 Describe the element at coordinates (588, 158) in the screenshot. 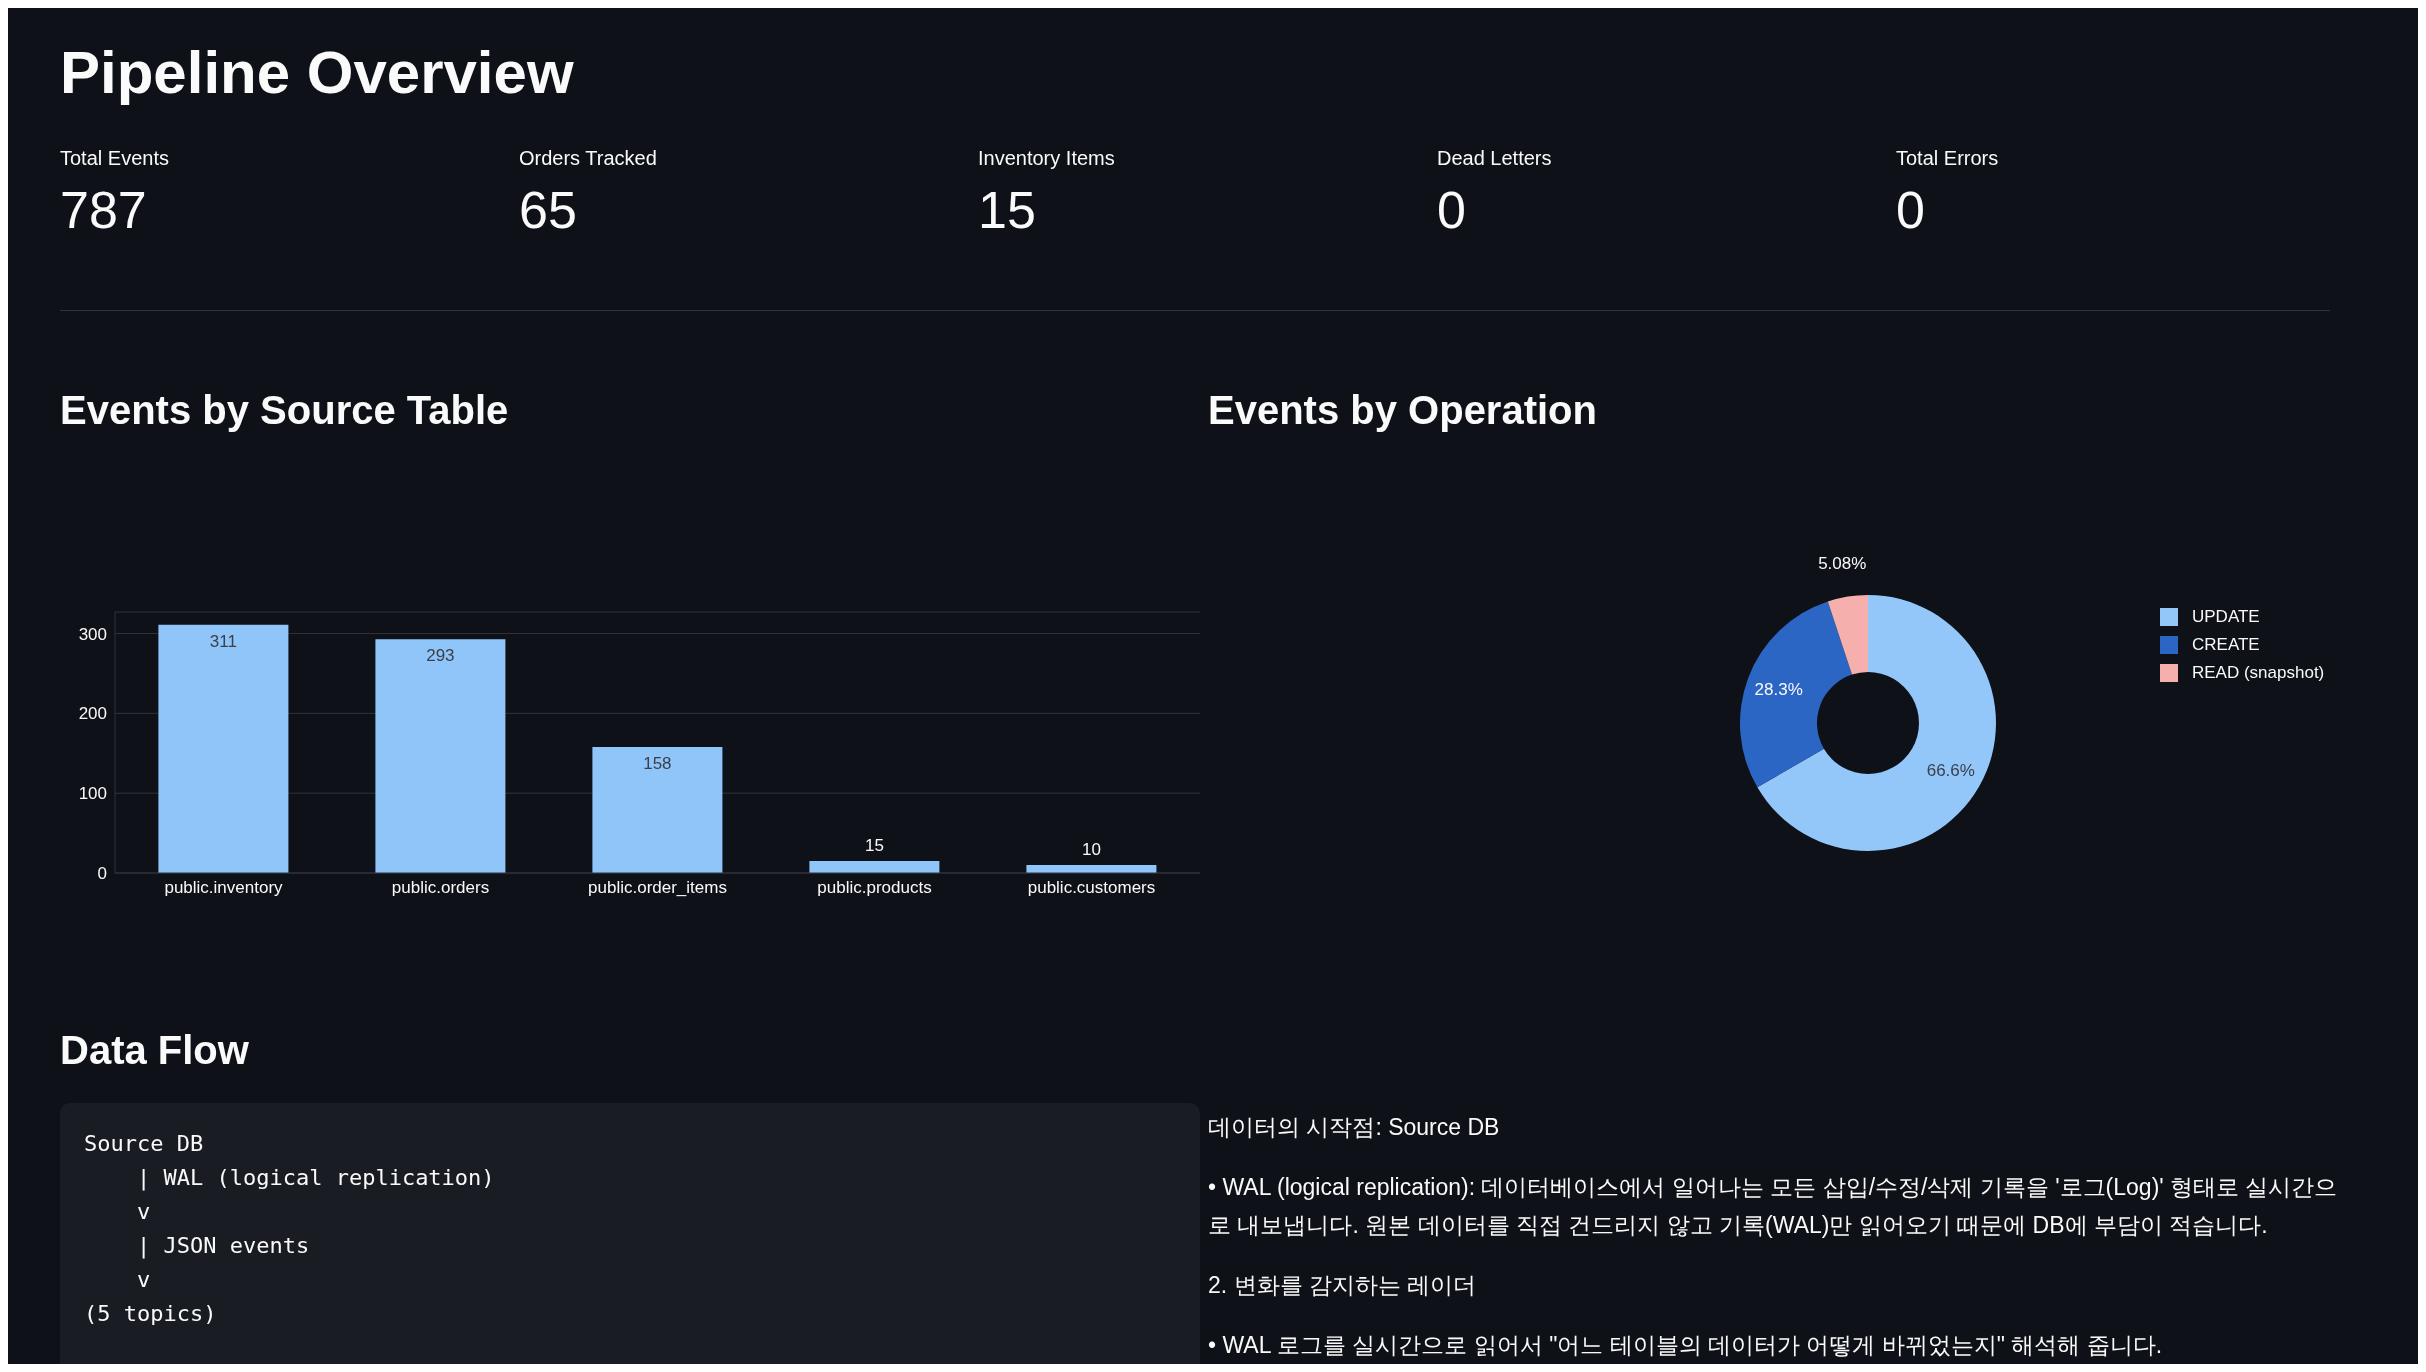

I see `text: Orders Tracked` at that location.